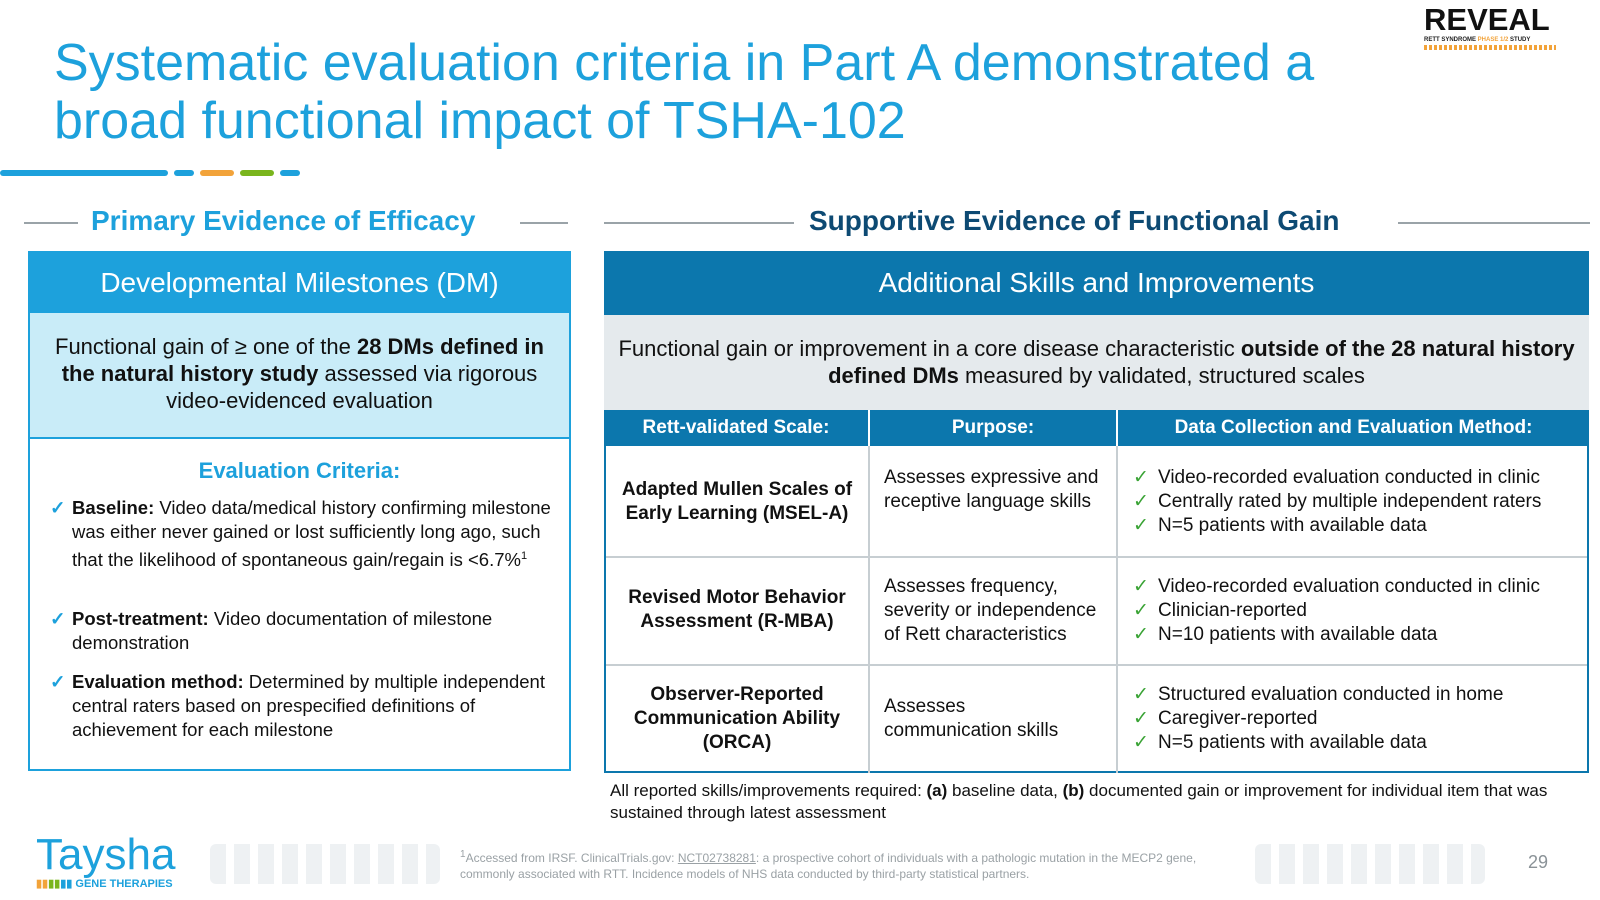 The image size is (1600, 900). What do you see at coordinates (1490, 47) in the screenshot?
I see `reveal-logo-bars` at bounding box center [1490, 47].